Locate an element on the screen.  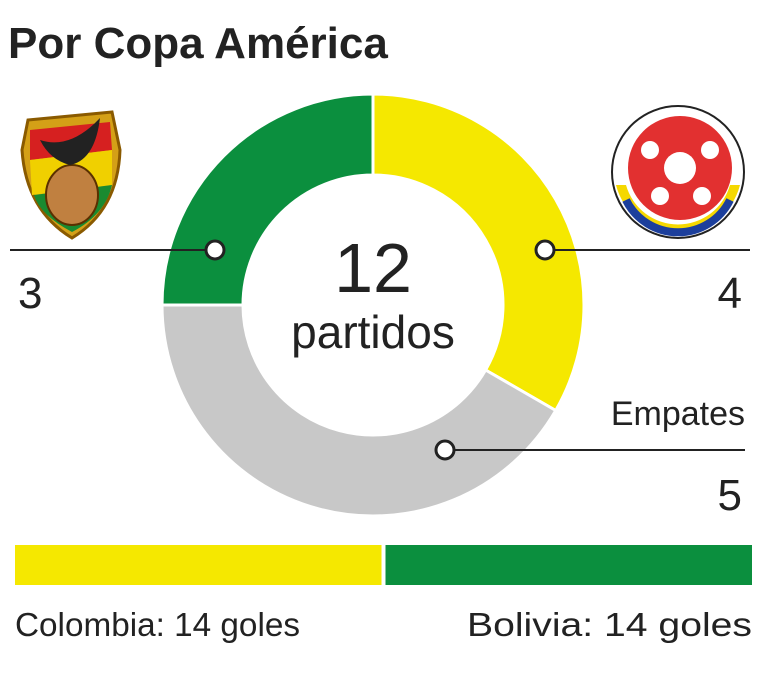
colombia-crest is located at coordinates (678, 172).